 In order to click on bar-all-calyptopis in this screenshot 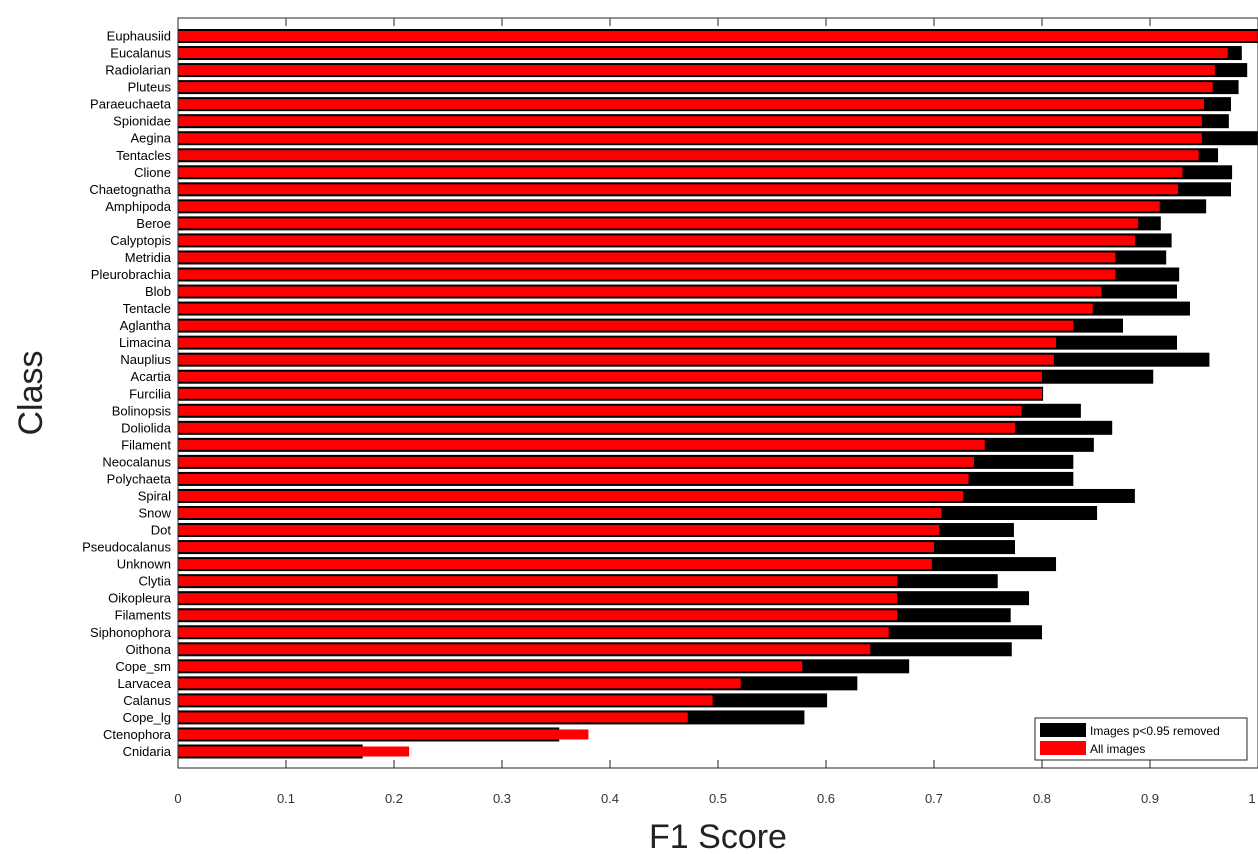, I will do `click(656, 240)`.